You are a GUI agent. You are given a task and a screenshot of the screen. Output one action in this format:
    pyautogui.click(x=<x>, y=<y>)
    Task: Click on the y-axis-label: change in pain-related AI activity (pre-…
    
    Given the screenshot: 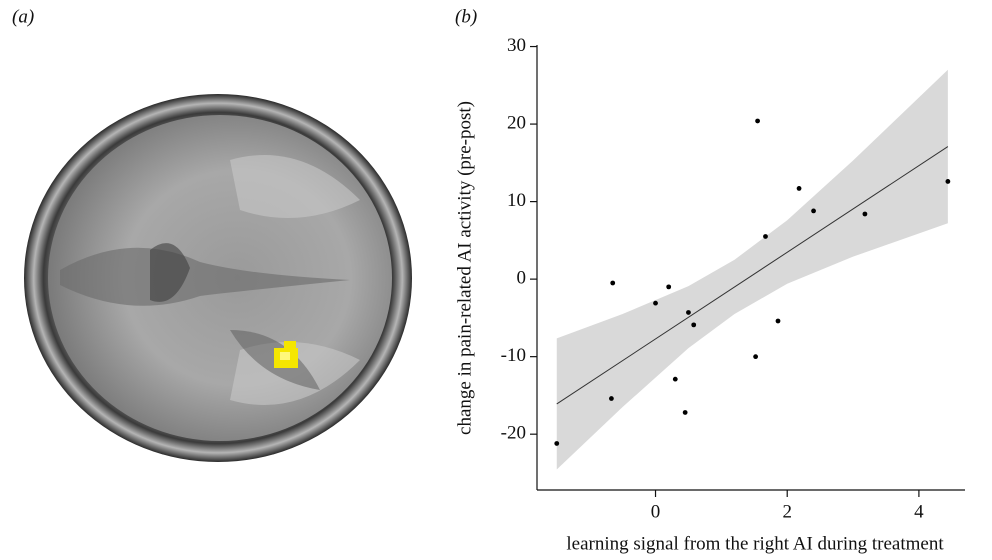 What is the action you would take?
    pyautogui.click(x=464, y=268)
    